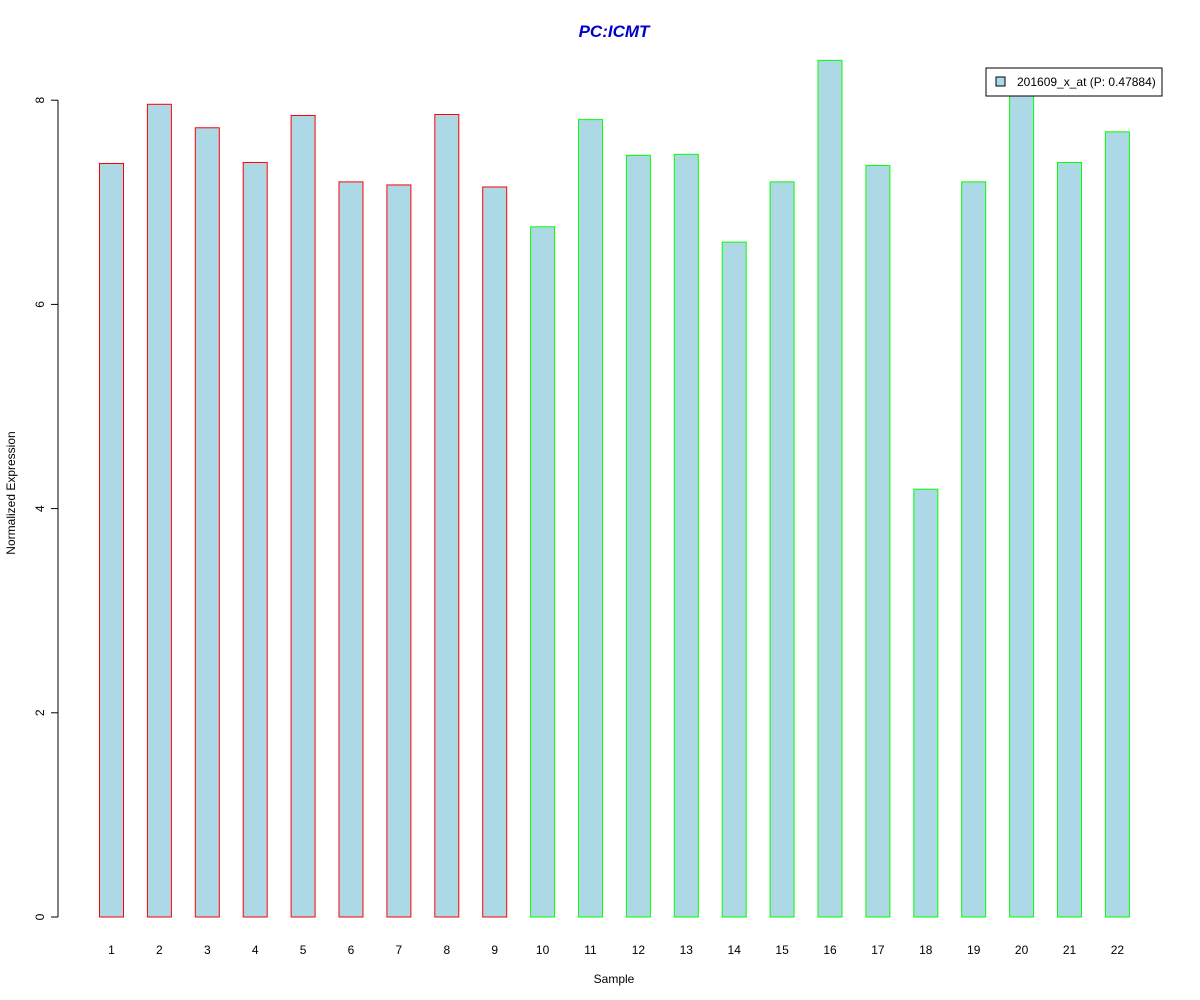  Describe the element at coordinates (616, 950) in the screenshot. I see `x-axis-labels: 1 2 3 4 5 6 7 8 9 10 11 12 13 14 15 16 17 18 19 20 21 22` at that location.